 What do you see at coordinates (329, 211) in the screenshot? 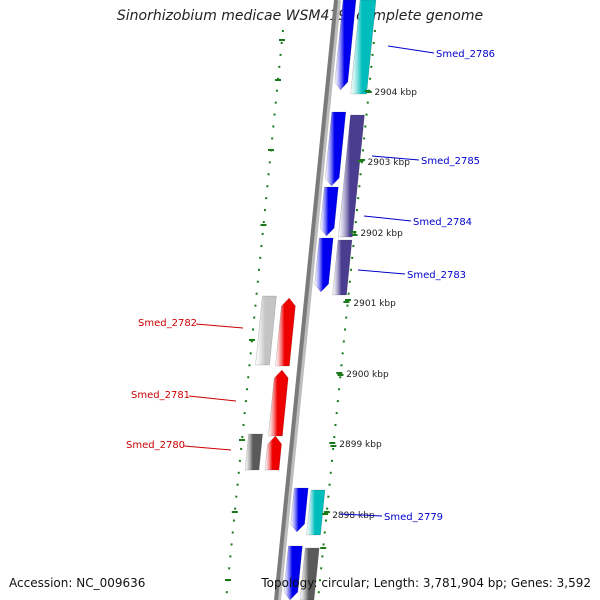
I see `gene-smed-2784-bar` at bounding box center [329, 211].